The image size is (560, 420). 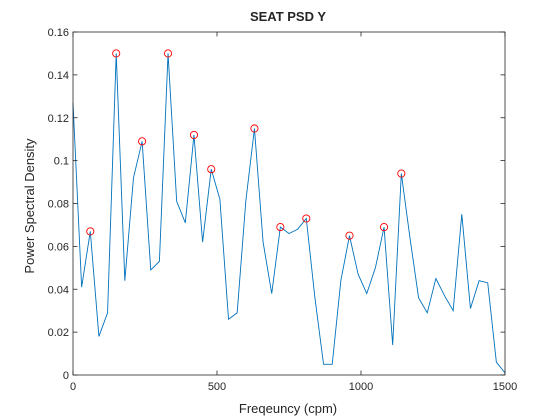 What do you see at coordinates (288, 408) in the screenshot?
I see `x-axis-label: Freqeuncy (cpm)` at bounding box center [288, 408].